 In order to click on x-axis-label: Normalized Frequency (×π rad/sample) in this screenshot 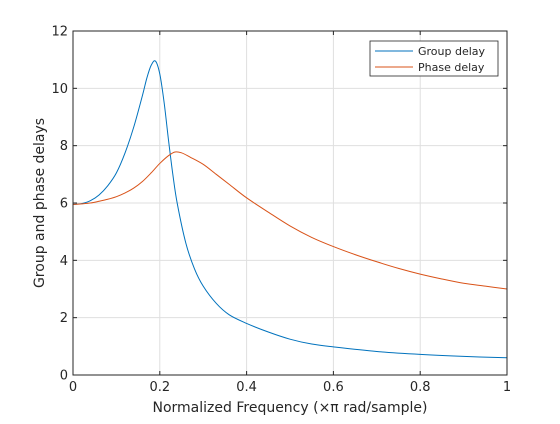, I will do `click(290, 408)`.